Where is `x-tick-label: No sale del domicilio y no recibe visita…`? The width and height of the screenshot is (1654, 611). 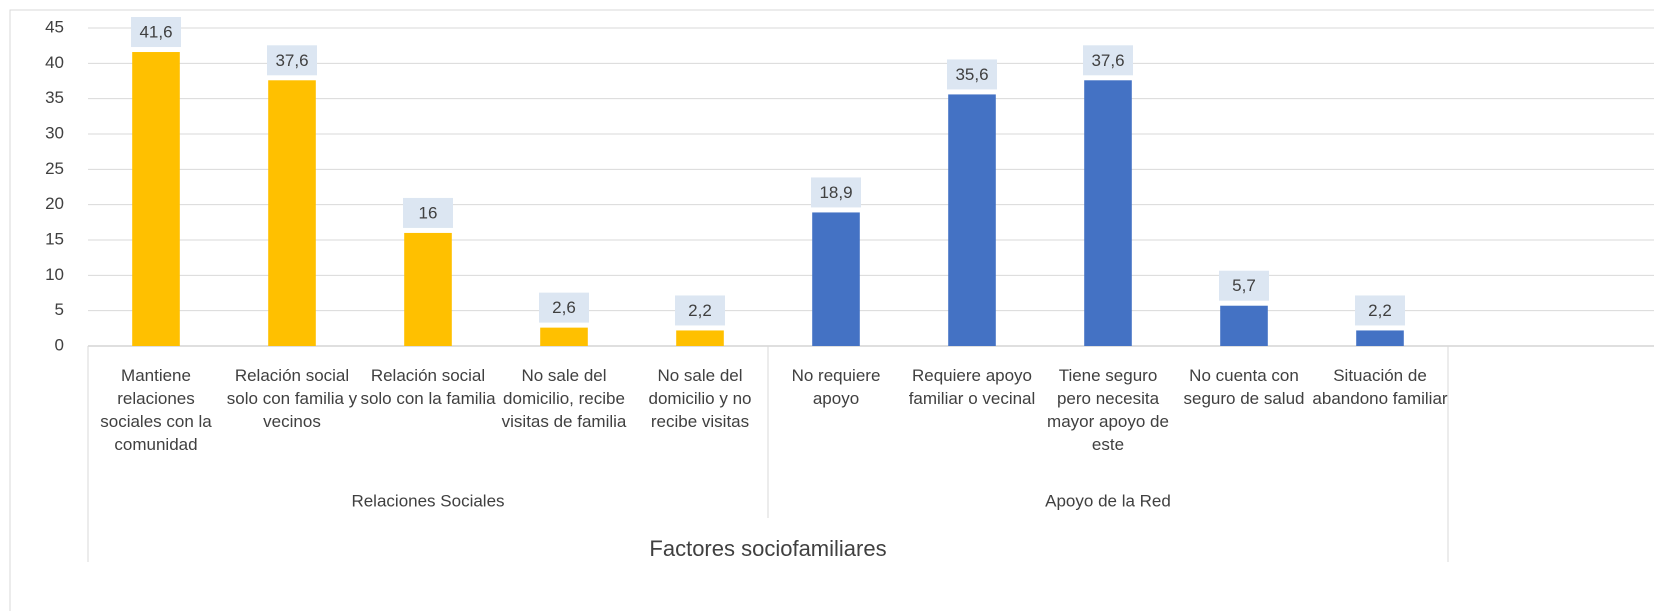
x-tick-label: No sale del domicilio y no recibe visita… is located at coordinates (700, 398).